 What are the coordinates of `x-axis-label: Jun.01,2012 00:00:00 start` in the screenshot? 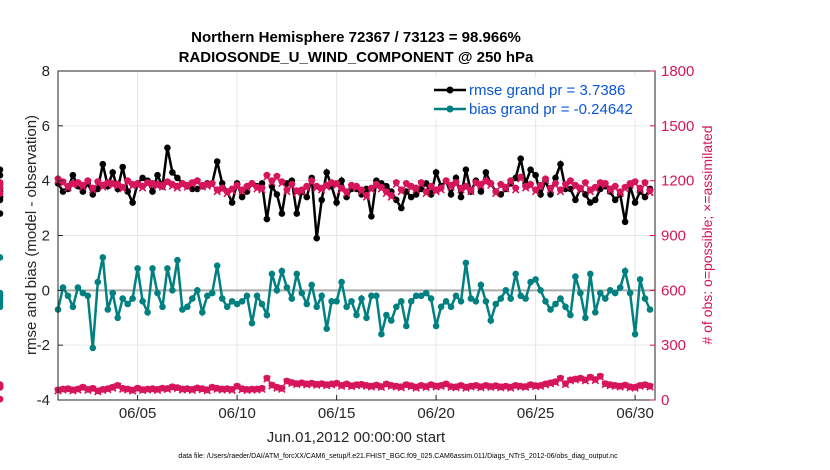 It's located at (356, 437).